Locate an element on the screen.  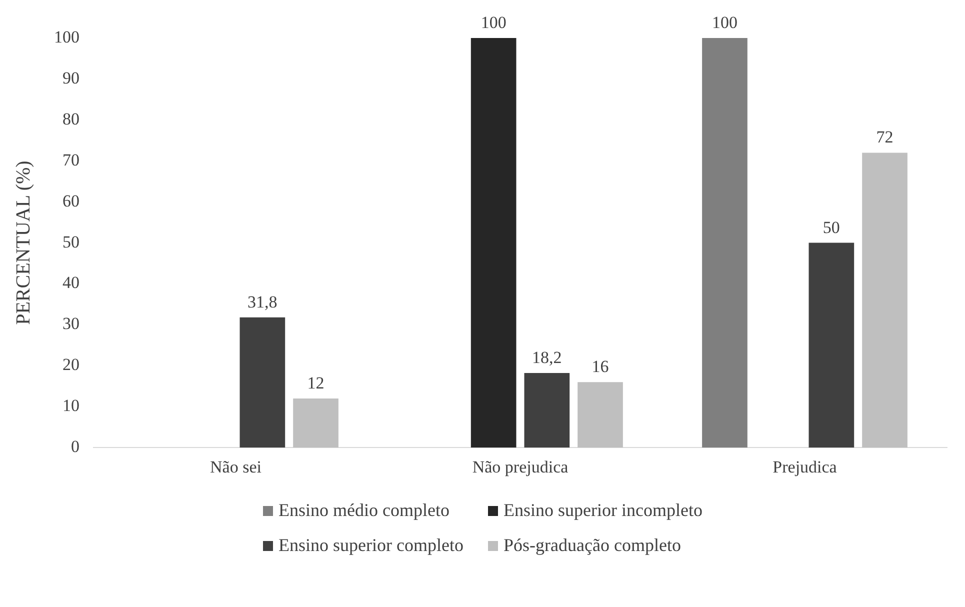
y-tick-label: 20 is located at coordinates (71, 364).